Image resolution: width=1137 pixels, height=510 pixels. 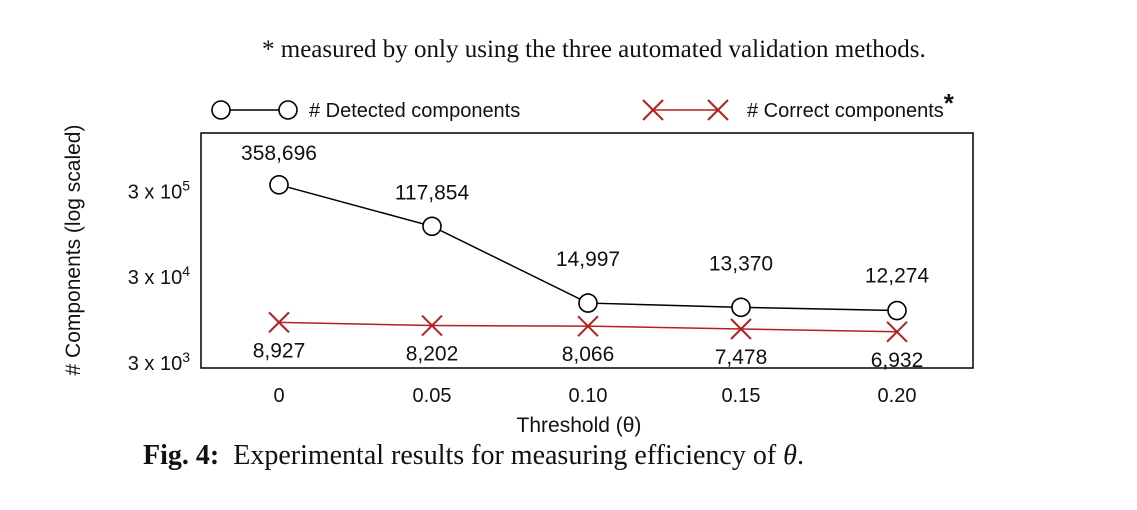 I want to click on legend-label-detected: # Detected components, so click(x=414, y=111).